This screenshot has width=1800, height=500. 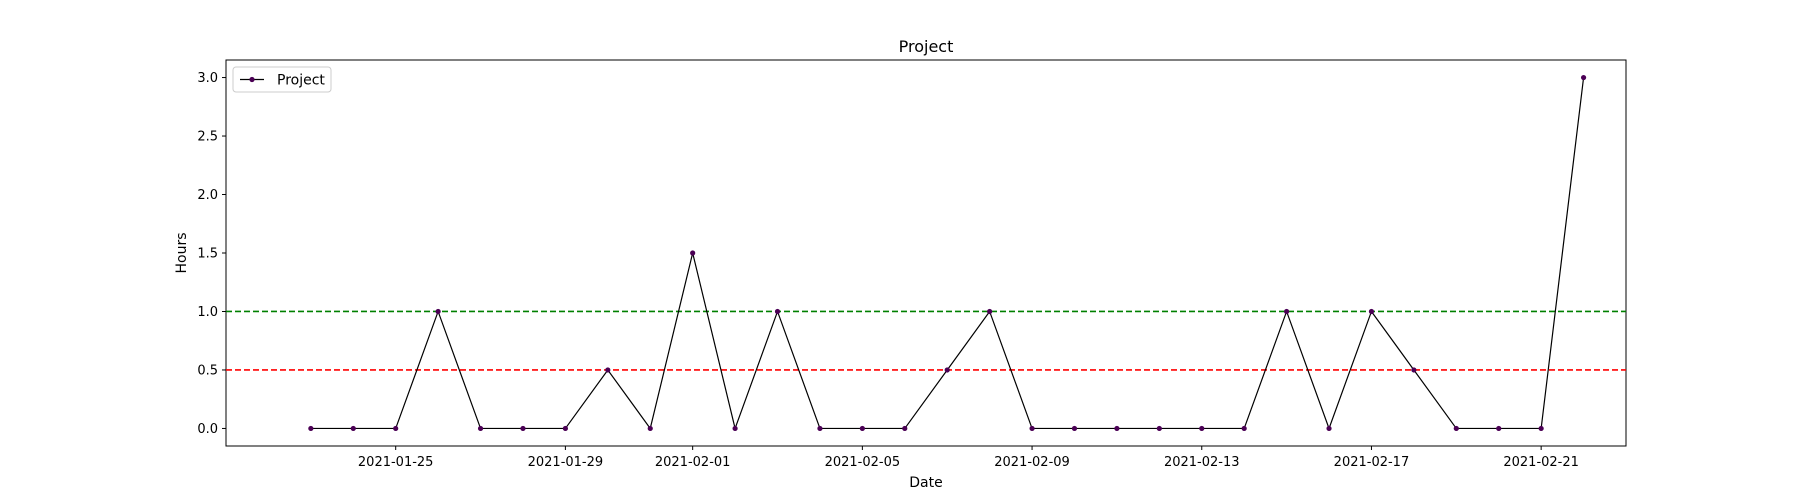 What do you see at coordinates (252, 79) in the screenshot?
I see `legend-marker` at bounding box center [252, 79].